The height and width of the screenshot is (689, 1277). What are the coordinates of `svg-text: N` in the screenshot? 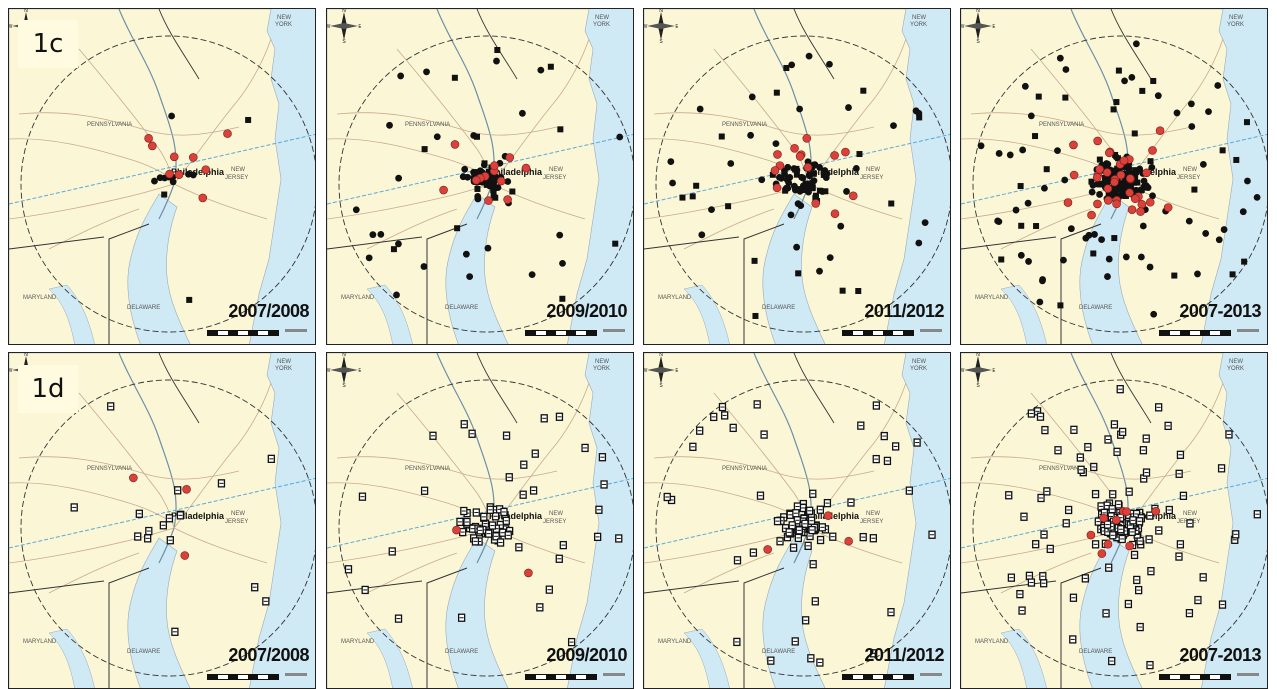 It's located at (978, 355).